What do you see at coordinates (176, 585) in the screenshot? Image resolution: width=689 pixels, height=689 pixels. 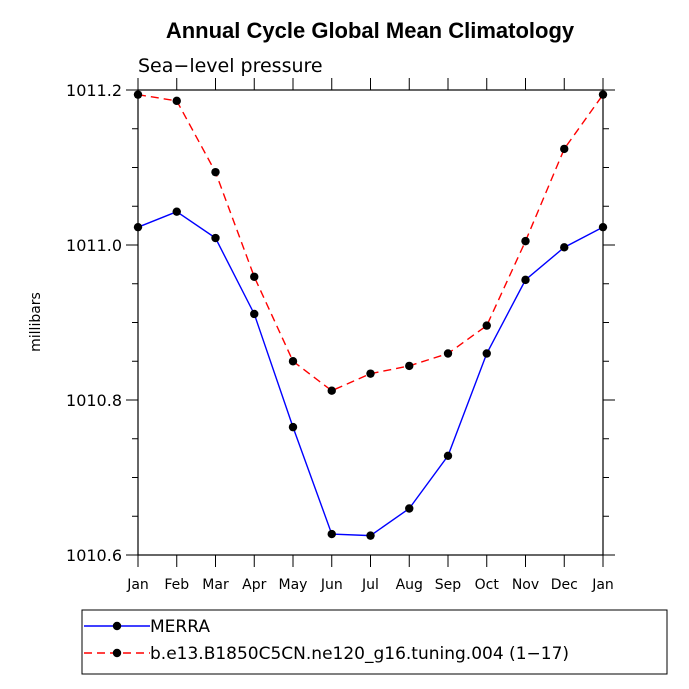 I see `x-tick-label: Feb` at bounding box center [176, 585].